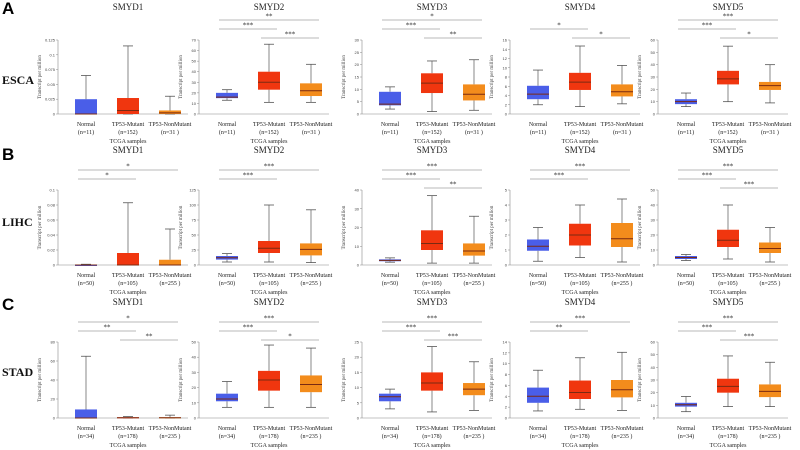  What do you see at coordinates (506, 374) in the screenshot?
I see `y-tick-label: 8` at bounding box center [506, 374].